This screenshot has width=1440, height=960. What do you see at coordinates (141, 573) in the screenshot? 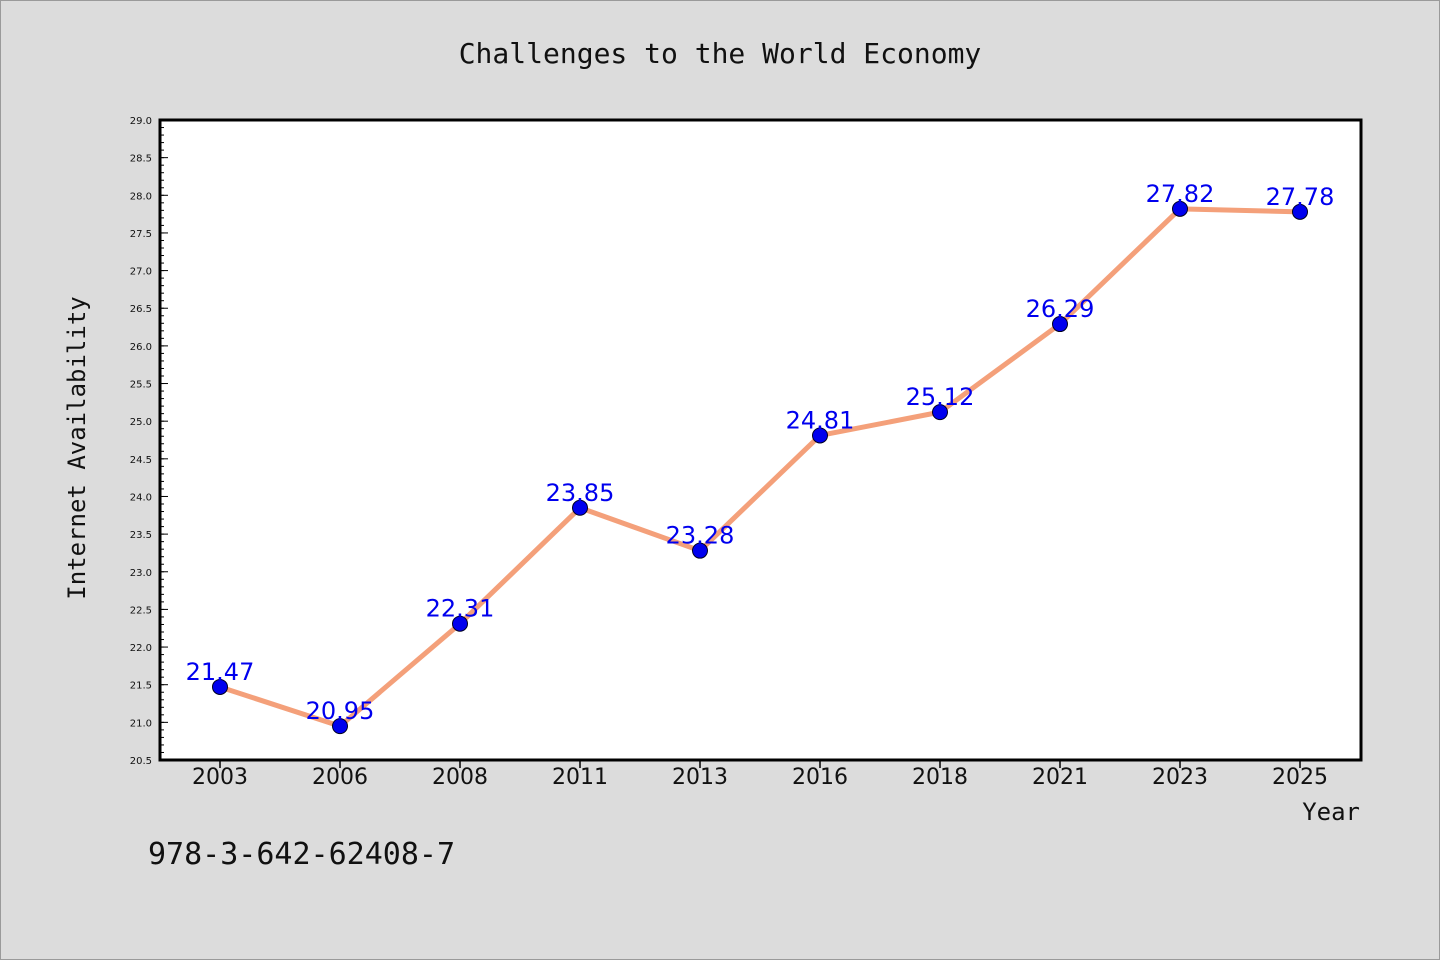
I see `y-tick-label: 23.0` at bounding box center [141, 573].